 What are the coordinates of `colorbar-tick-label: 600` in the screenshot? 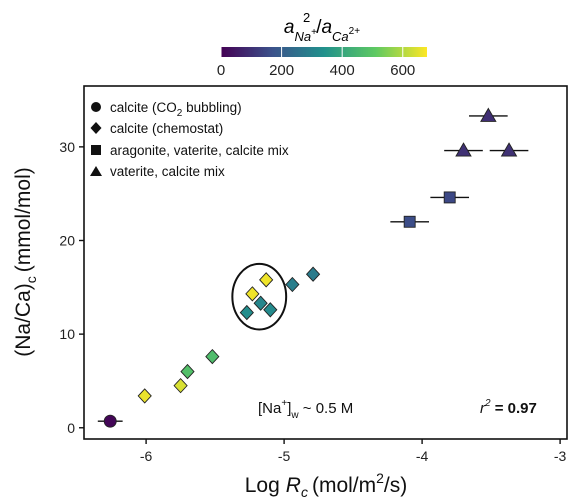 It's located at (402, 70).